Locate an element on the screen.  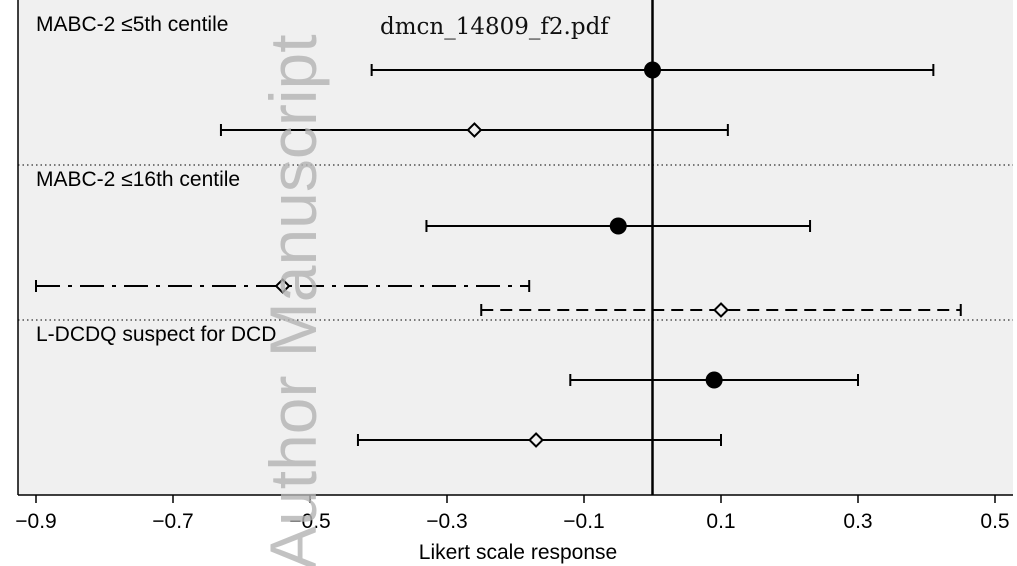
x-tick-label: −0.3 is located at coordinates (446, 521).